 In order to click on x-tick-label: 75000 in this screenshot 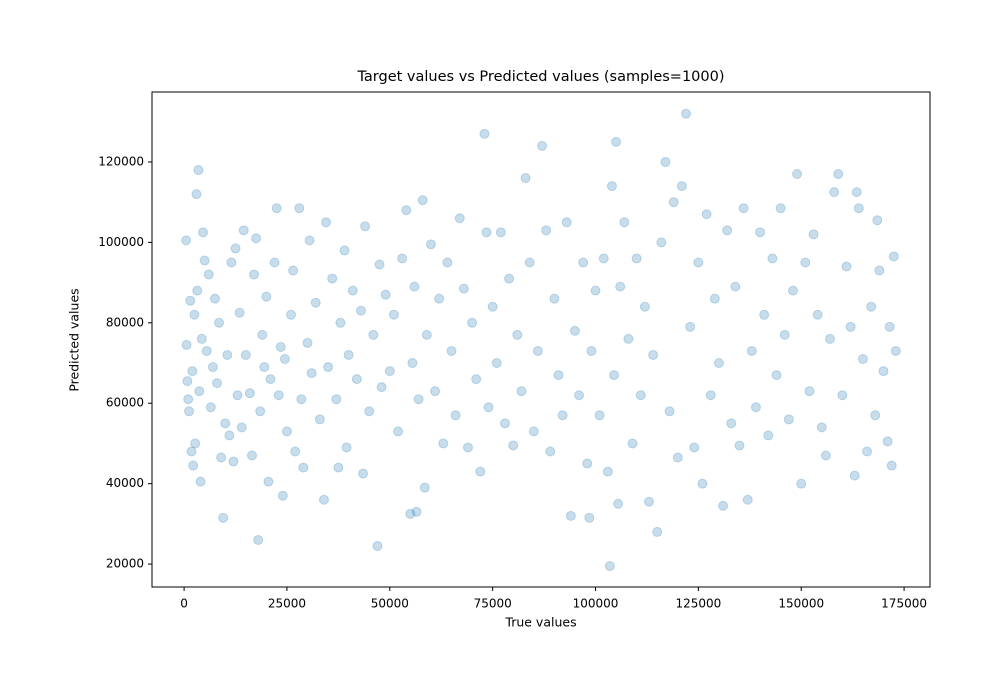, I will do `click(493, 604)`.